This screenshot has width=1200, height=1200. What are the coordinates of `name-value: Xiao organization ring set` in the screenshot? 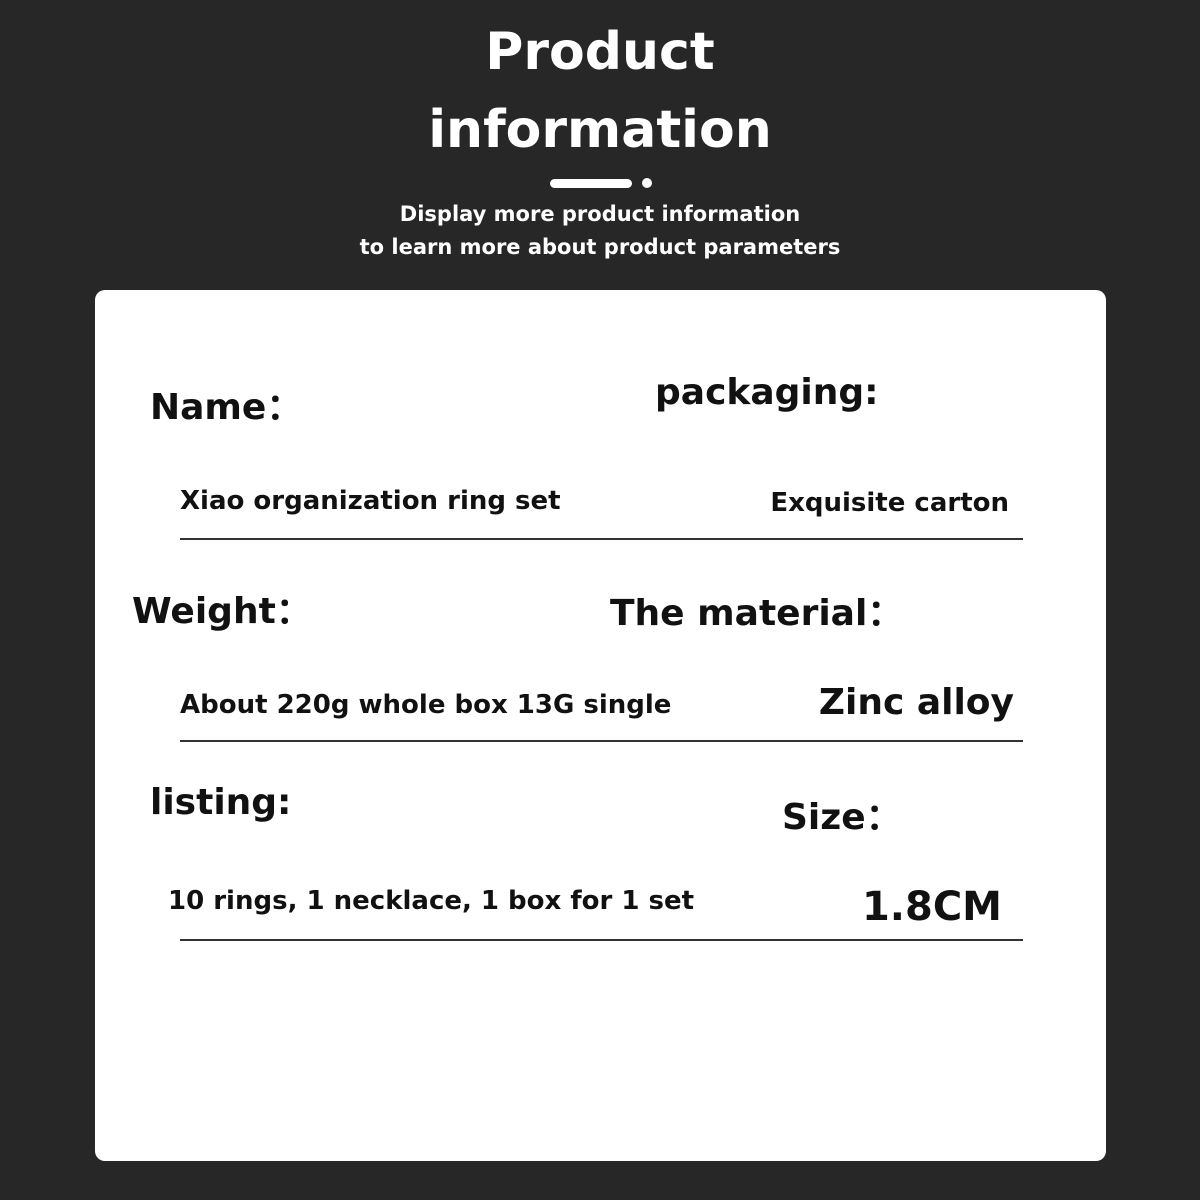 It's located at (370, 501).